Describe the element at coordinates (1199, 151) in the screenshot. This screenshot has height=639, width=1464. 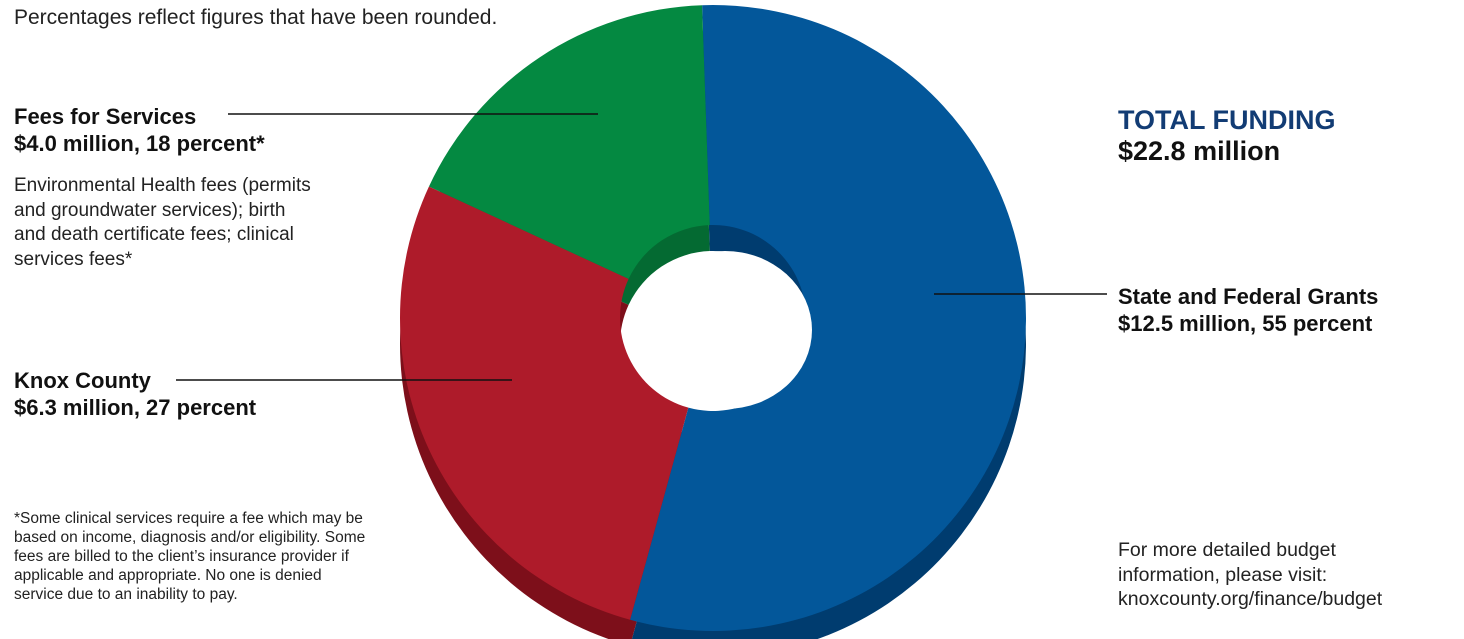
I see `total-funding-value: $22.8 million` at that location.